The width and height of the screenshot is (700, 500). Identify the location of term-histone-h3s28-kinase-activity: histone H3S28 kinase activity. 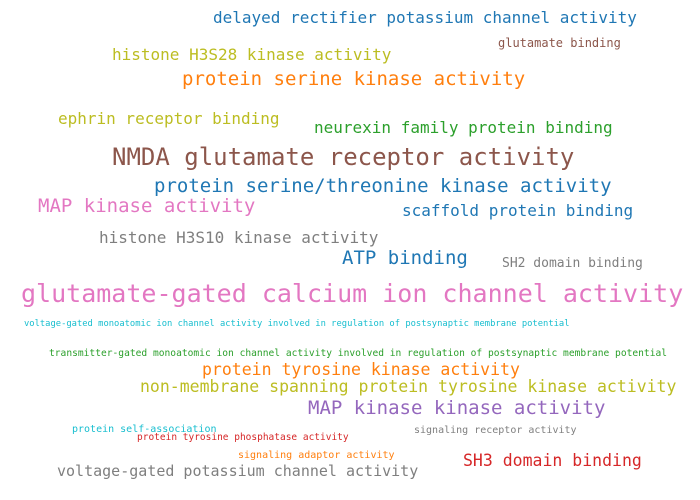
(252, 54).